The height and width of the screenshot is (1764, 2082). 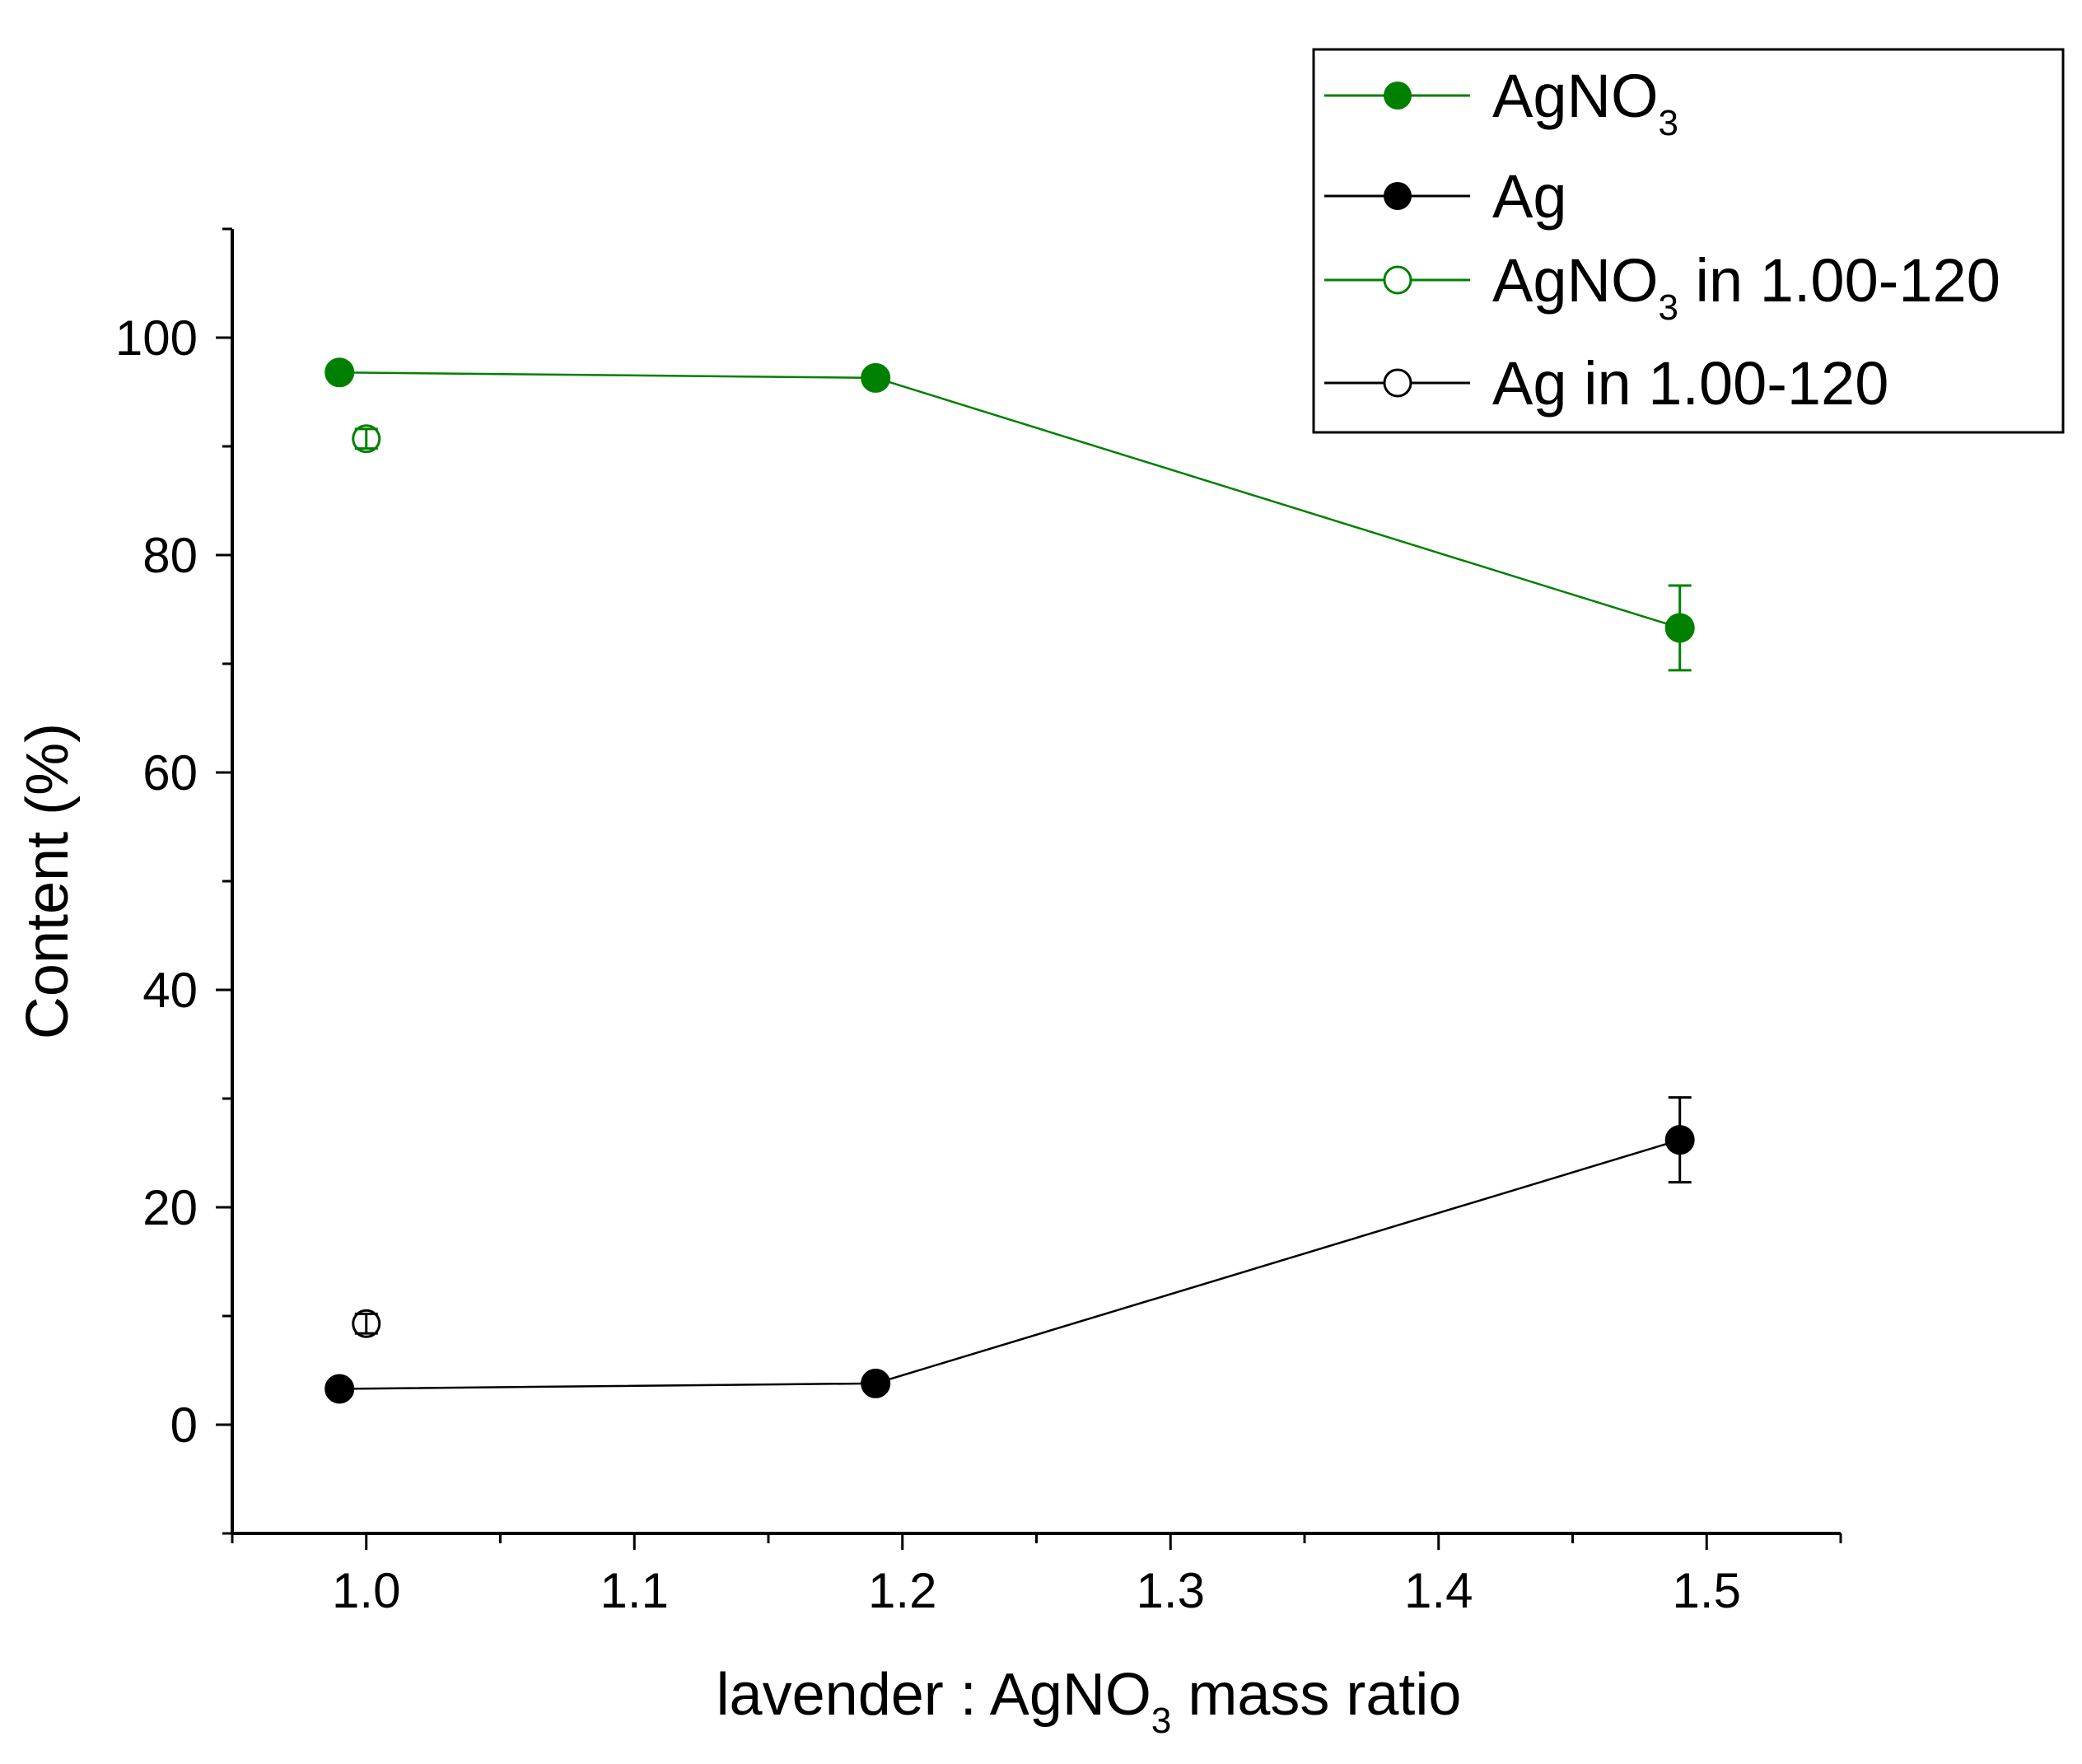 I want to click on legend: AgNO3 Ag AgNO3 in 1.00-120 Ag in 1.00-120, so click(x=1688, y=241).